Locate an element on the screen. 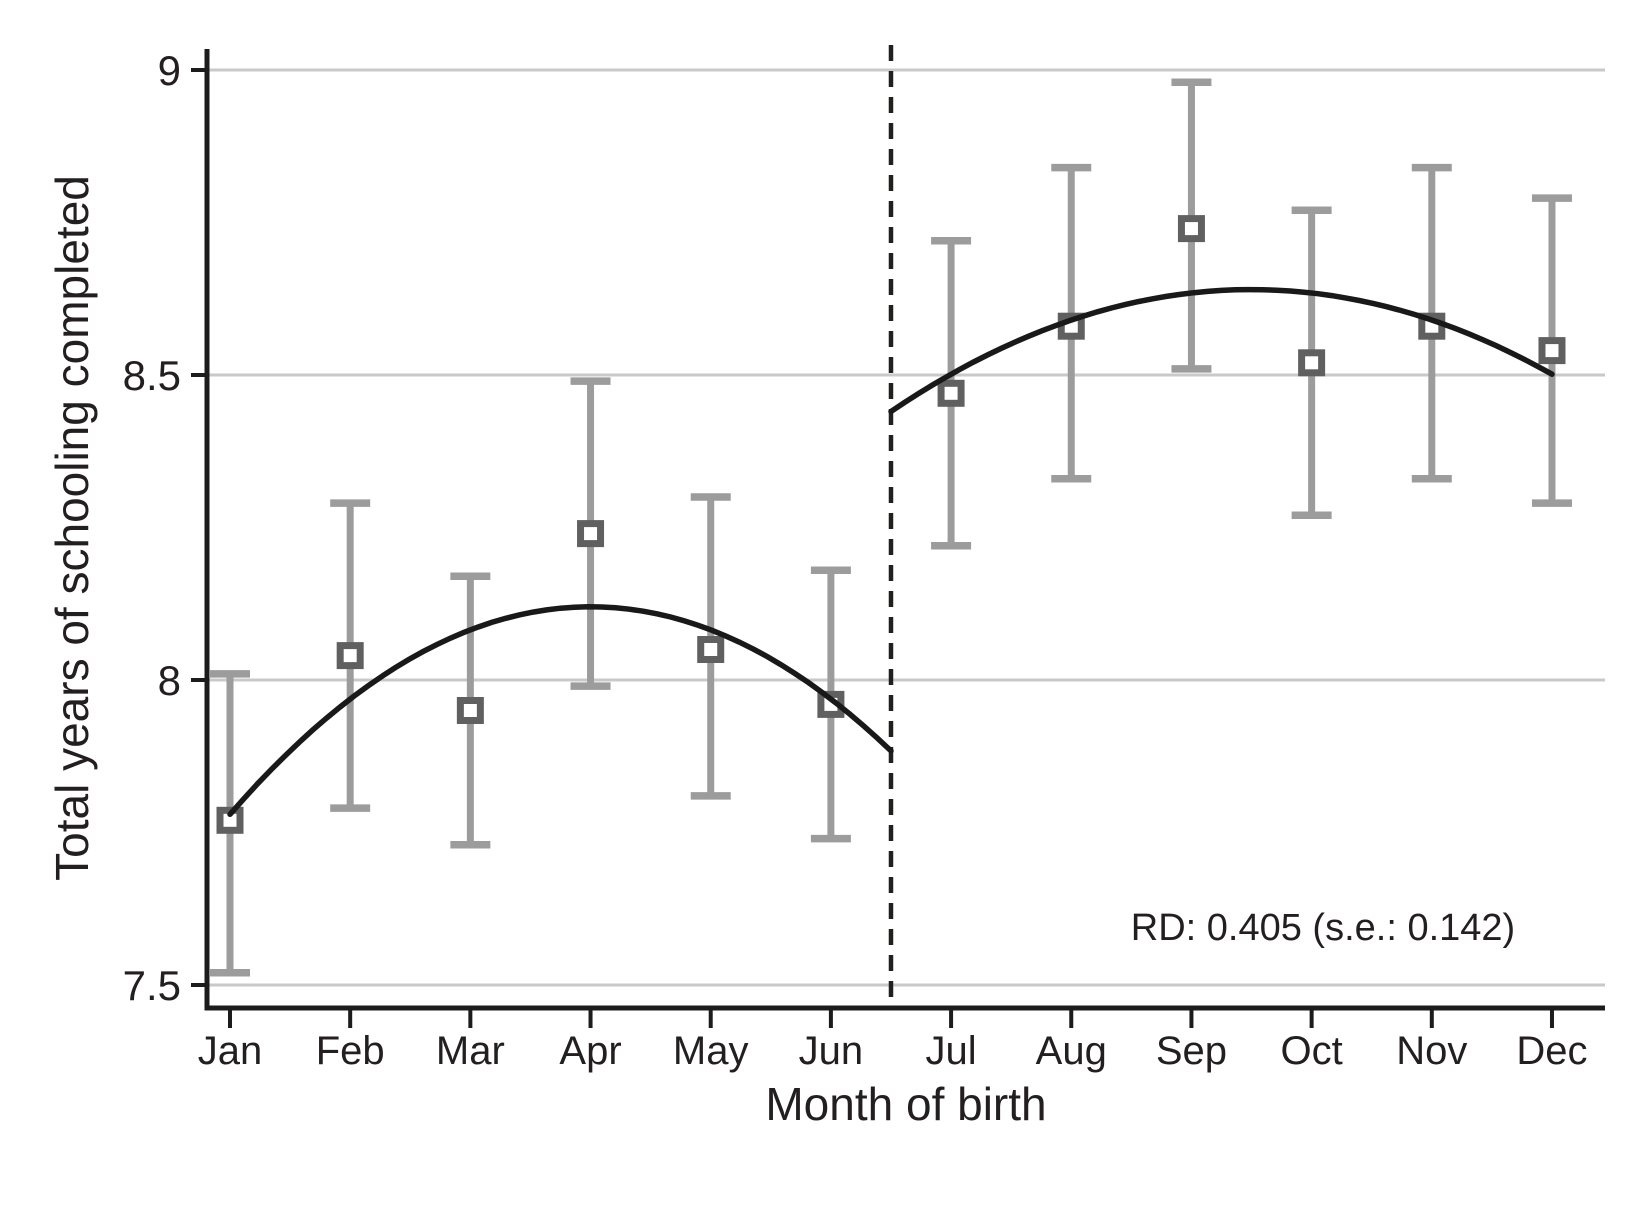 The image size is (1652, 1210). marker-Feb is located at coordinates (350, 656).